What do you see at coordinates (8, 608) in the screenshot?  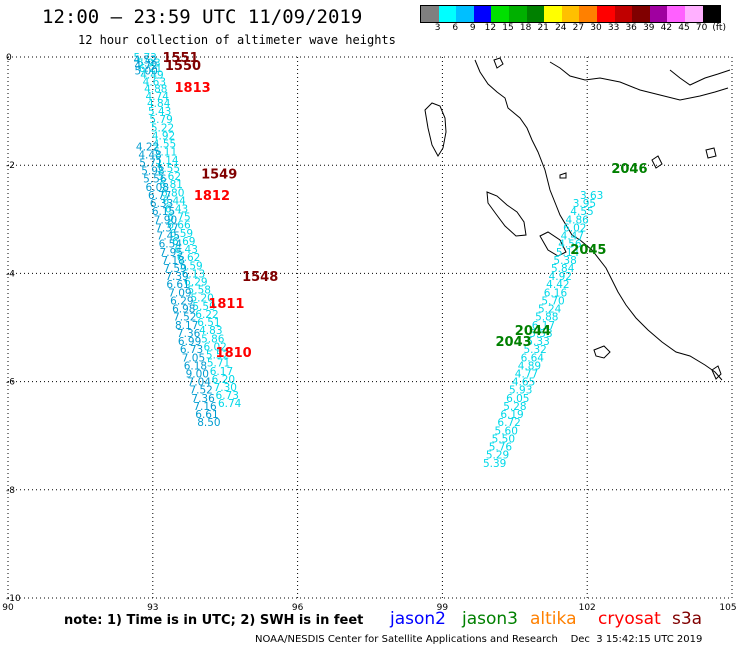 I see `lon-tick-label: 90` at bounding box center [8, 608].